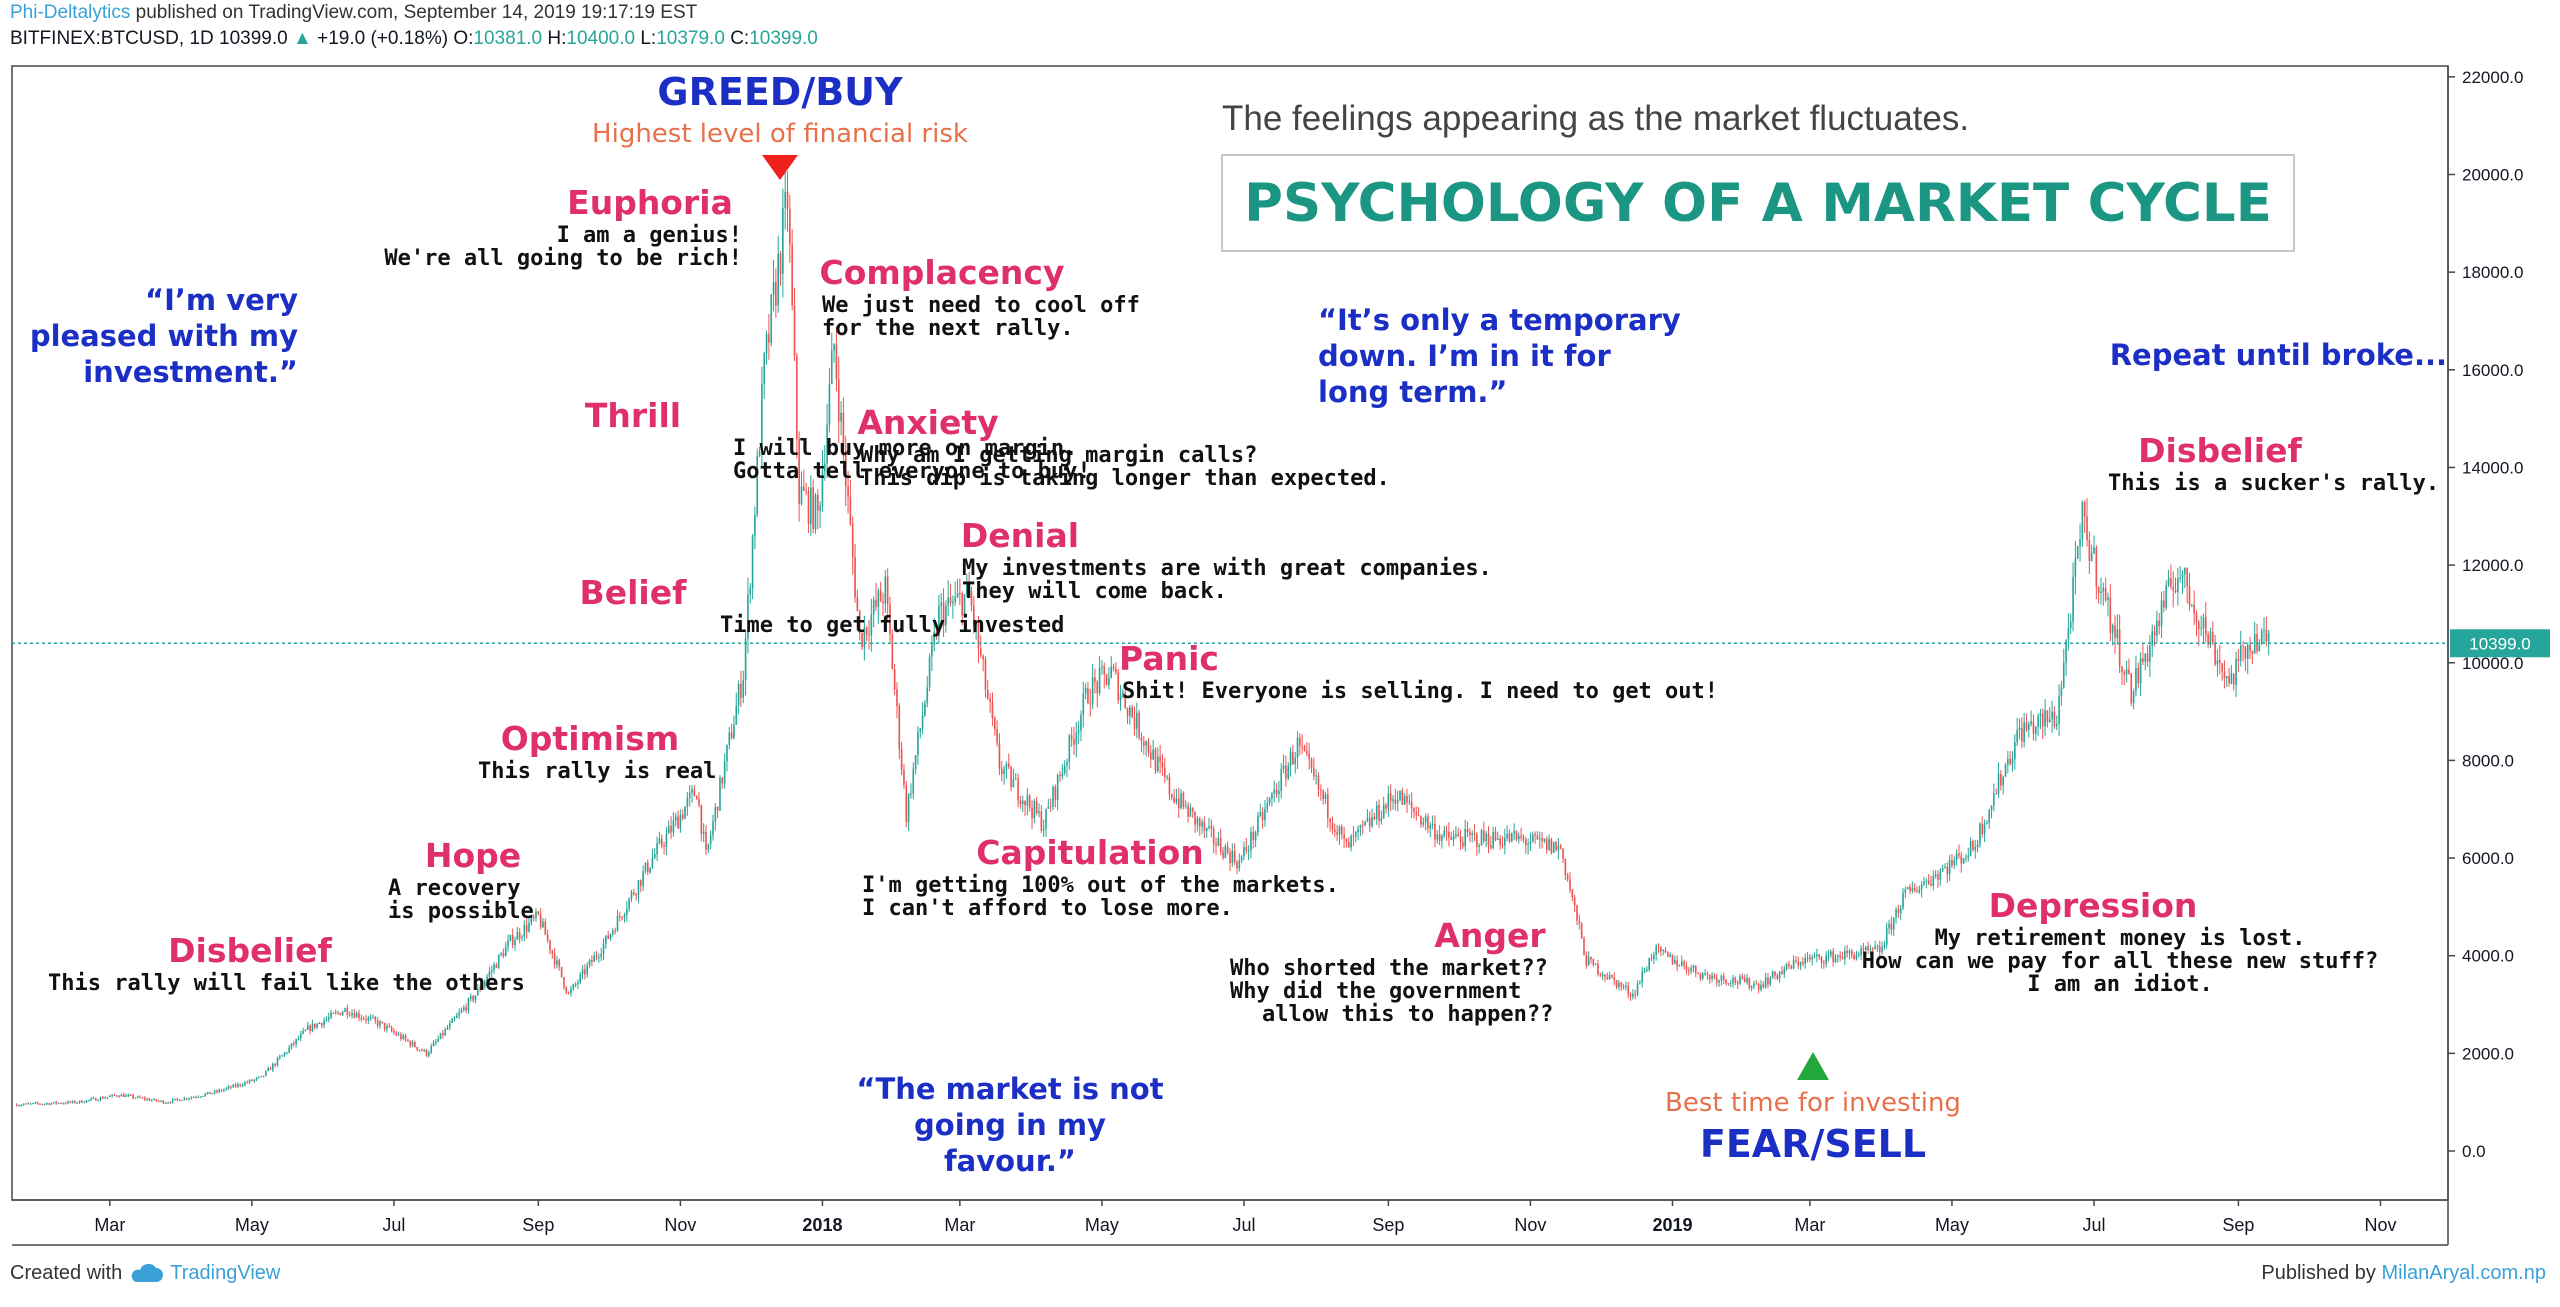 The image size is (2560, 1307). I want to click on phase-description: How can we pay for all these new stuff?, so click(2120, 961).